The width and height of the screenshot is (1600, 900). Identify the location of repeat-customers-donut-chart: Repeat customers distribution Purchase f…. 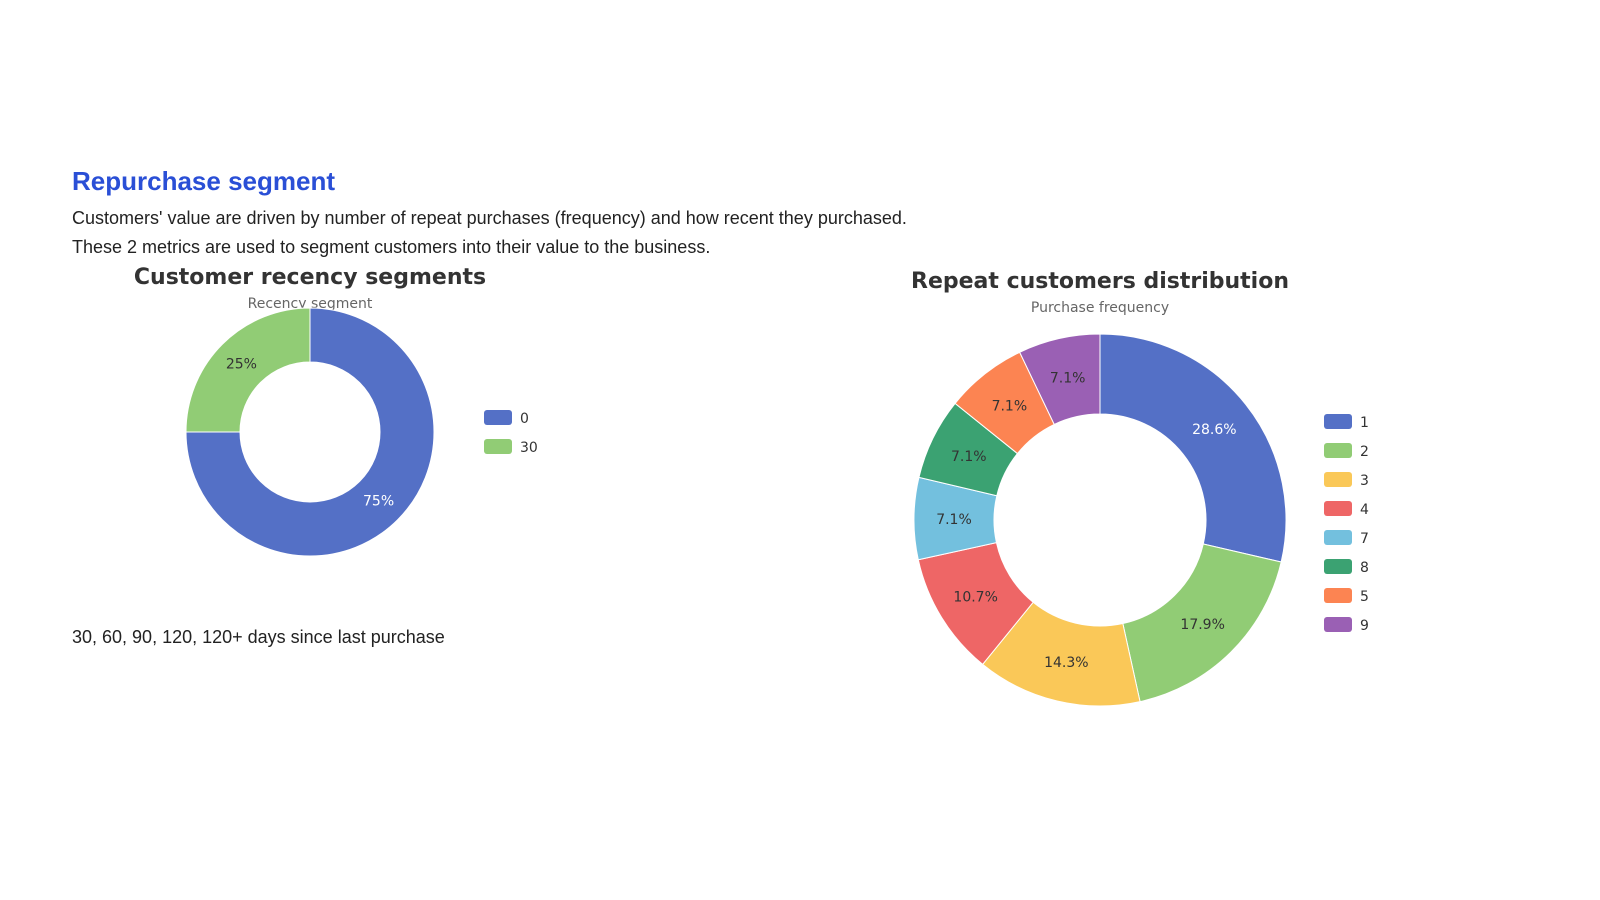
(1140, 488).